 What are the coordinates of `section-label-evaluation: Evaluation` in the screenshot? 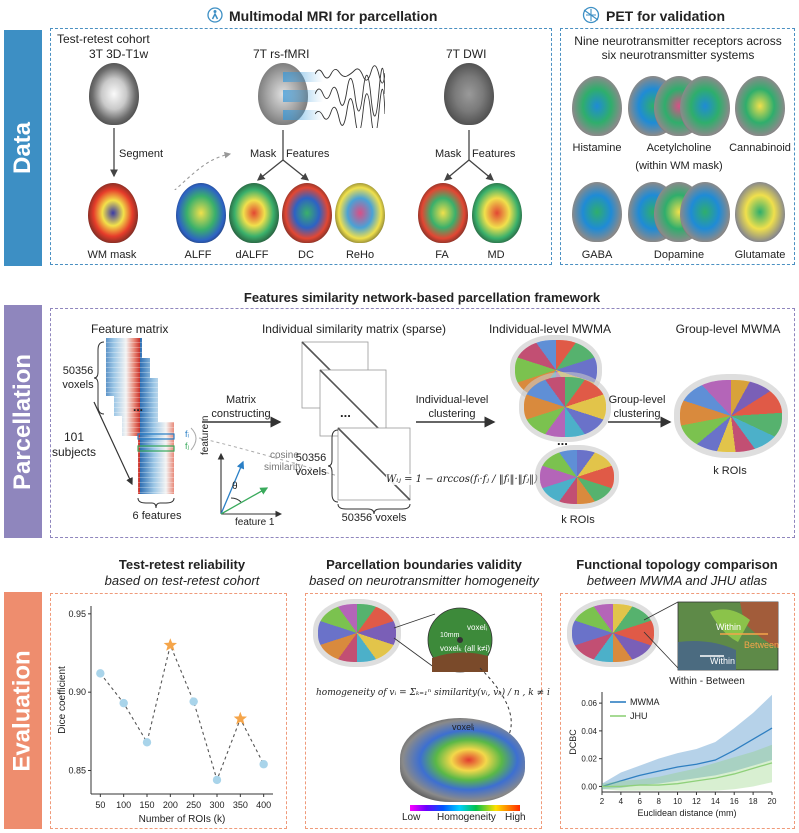 It's located at (23, 710).